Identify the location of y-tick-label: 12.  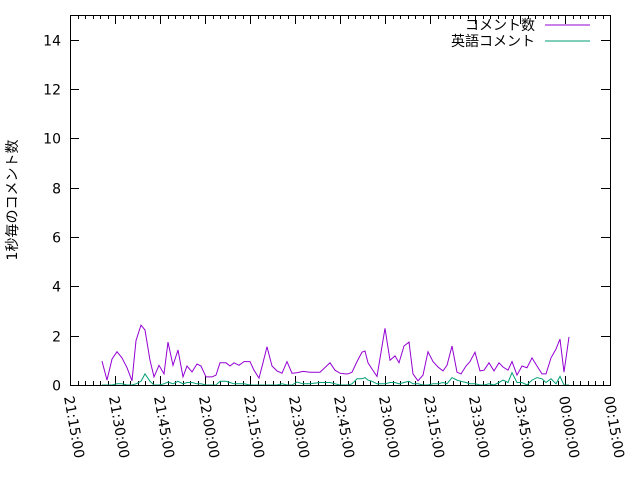
(52, 91).